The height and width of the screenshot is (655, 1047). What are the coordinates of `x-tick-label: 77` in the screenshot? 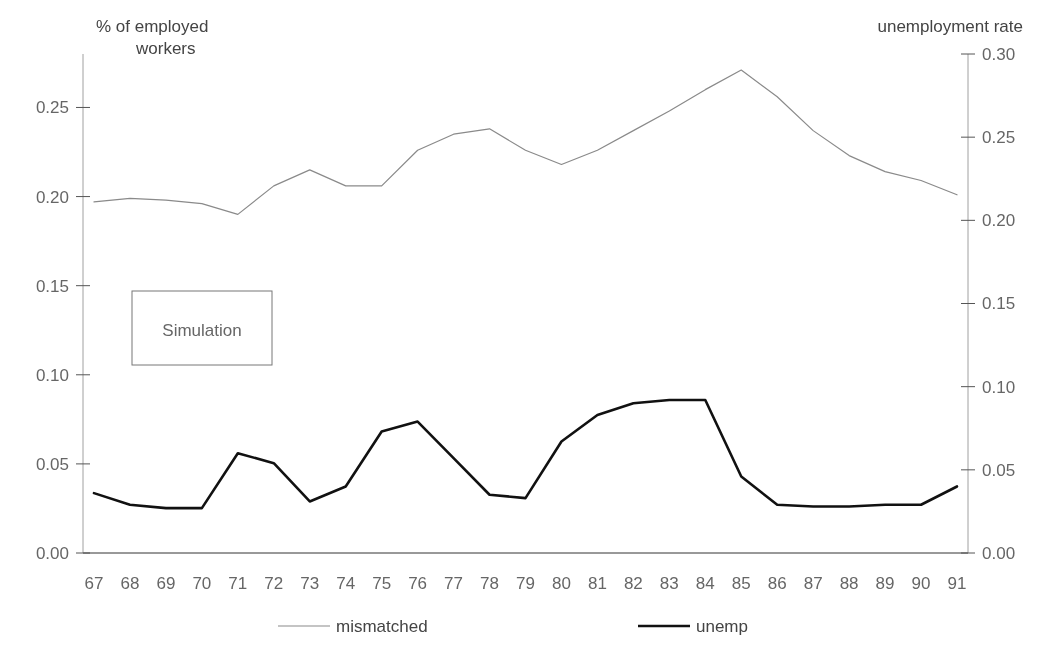 It's located at (454, 583).